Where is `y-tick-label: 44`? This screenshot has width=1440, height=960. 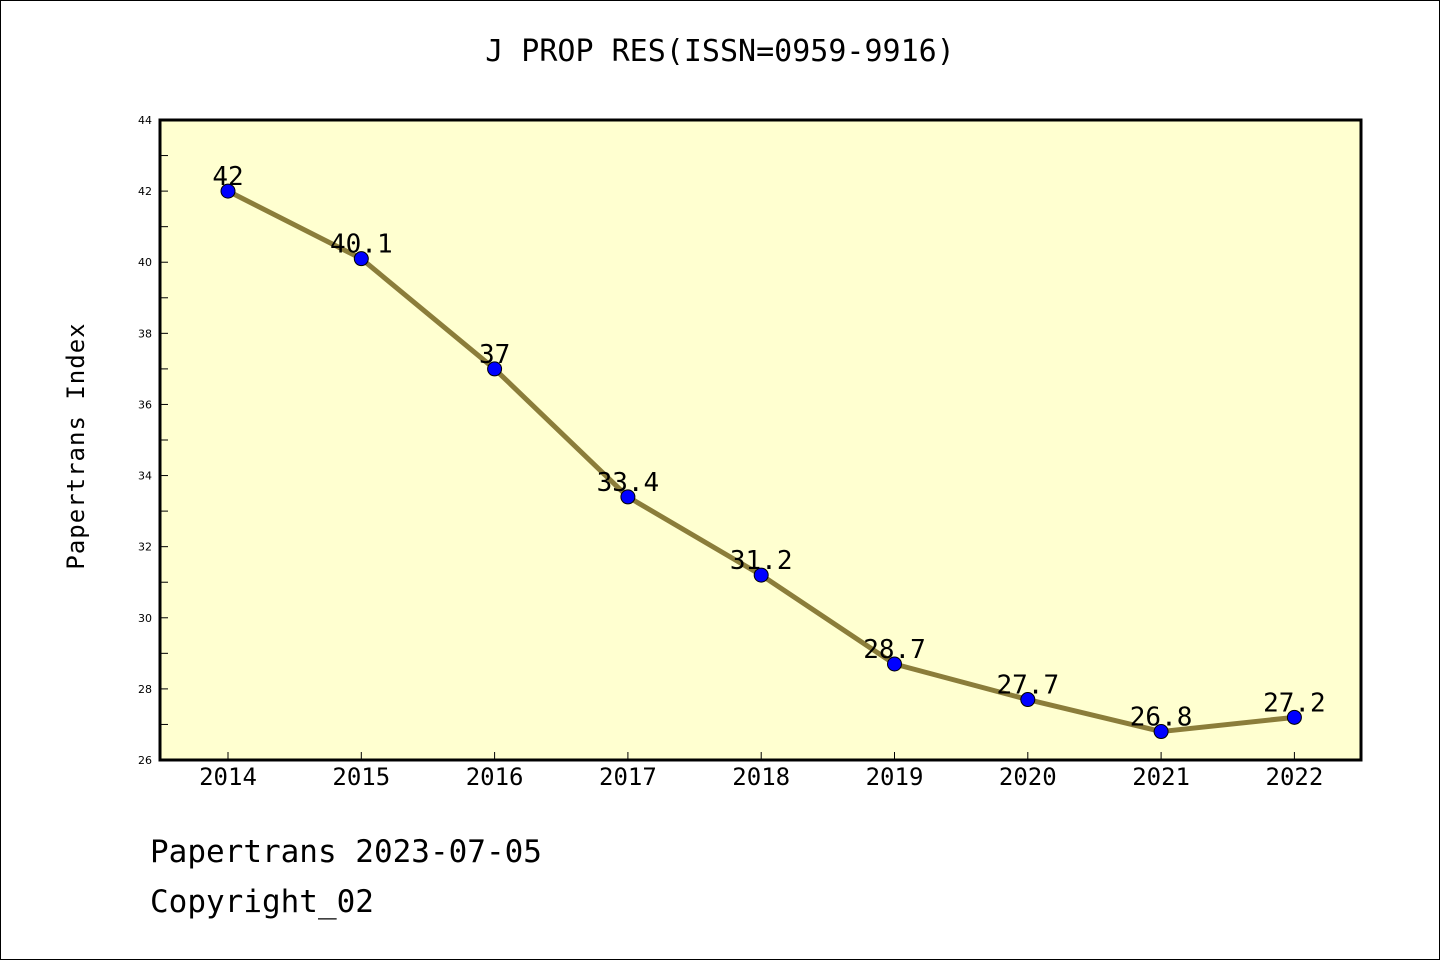 y-tick-label: 44 is located at coordinates (145, 120).